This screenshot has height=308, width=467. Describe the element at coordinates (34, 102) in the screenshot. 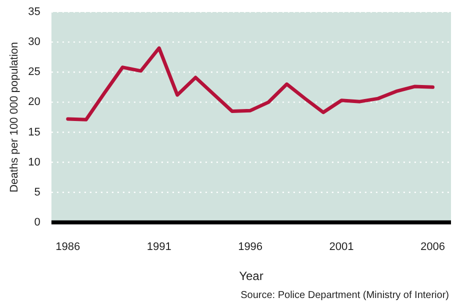

I see `y-tick-label: 20` at that location.